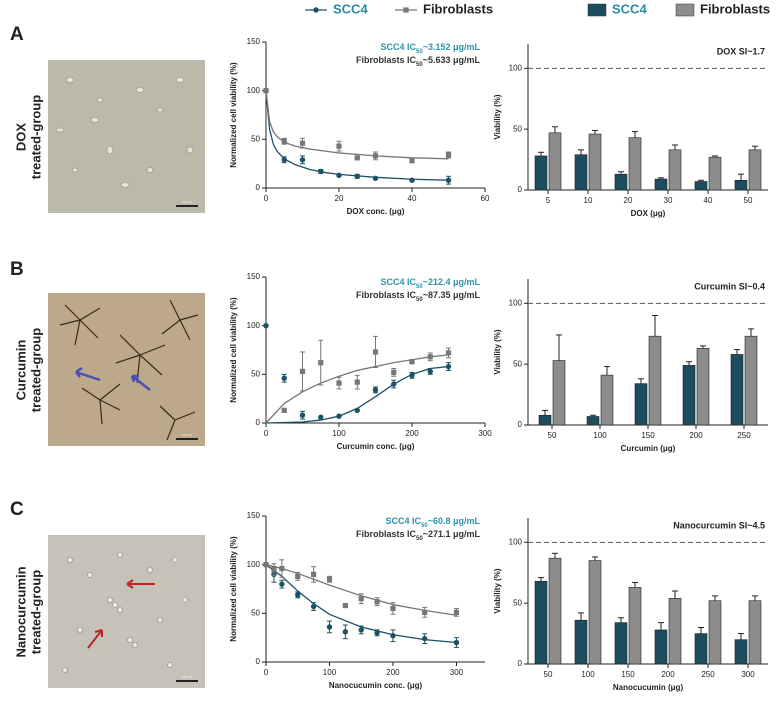 Image resolution: width=777 pixels, height=720 pixels. I want to click on x-tick-label: 60, so click(485, 198).